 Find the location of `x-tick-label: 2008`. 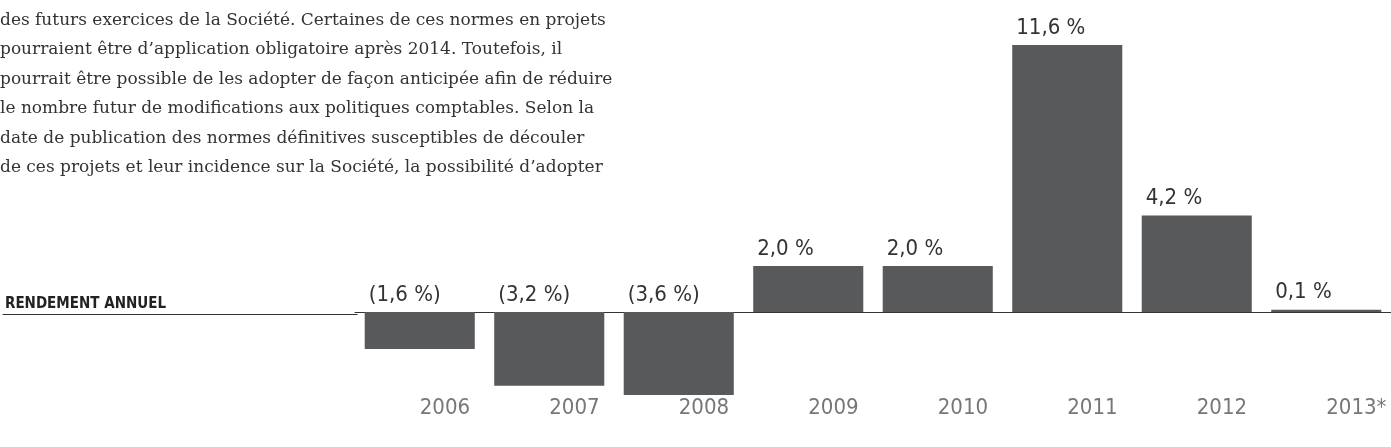

x-tick-label: 2008 is located at coordinates (704, 406).